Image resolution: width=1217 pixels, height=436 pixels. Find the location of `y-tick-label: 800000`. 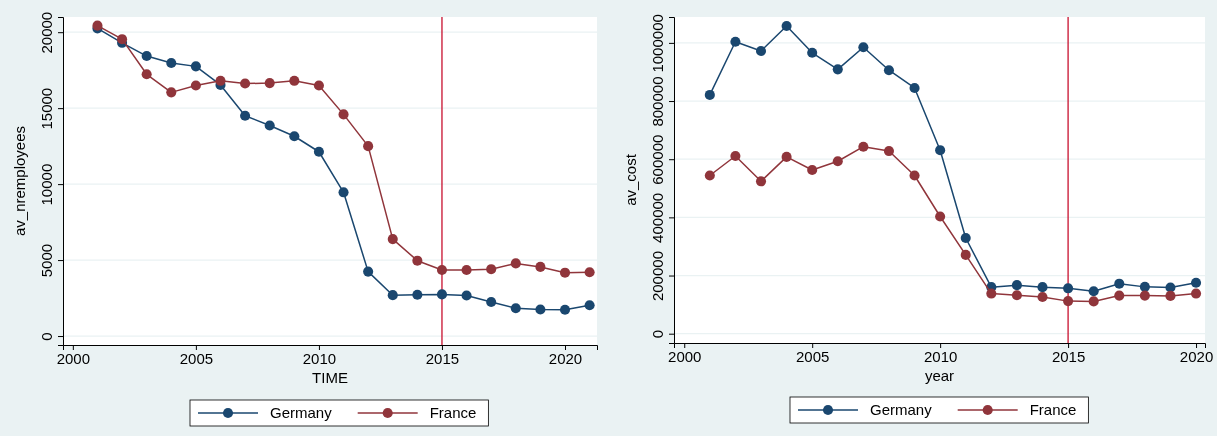

y-tick-label: 800000 is located at coordinates (657, 101).